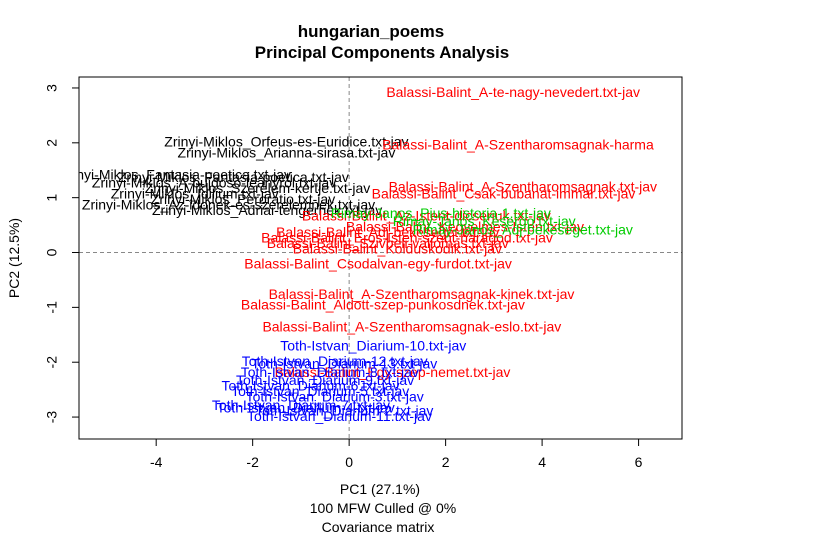  I want to click on point-label: Zrinyi-Miklos_Adriai-tengernek.txt-jav, so click(267, 210).